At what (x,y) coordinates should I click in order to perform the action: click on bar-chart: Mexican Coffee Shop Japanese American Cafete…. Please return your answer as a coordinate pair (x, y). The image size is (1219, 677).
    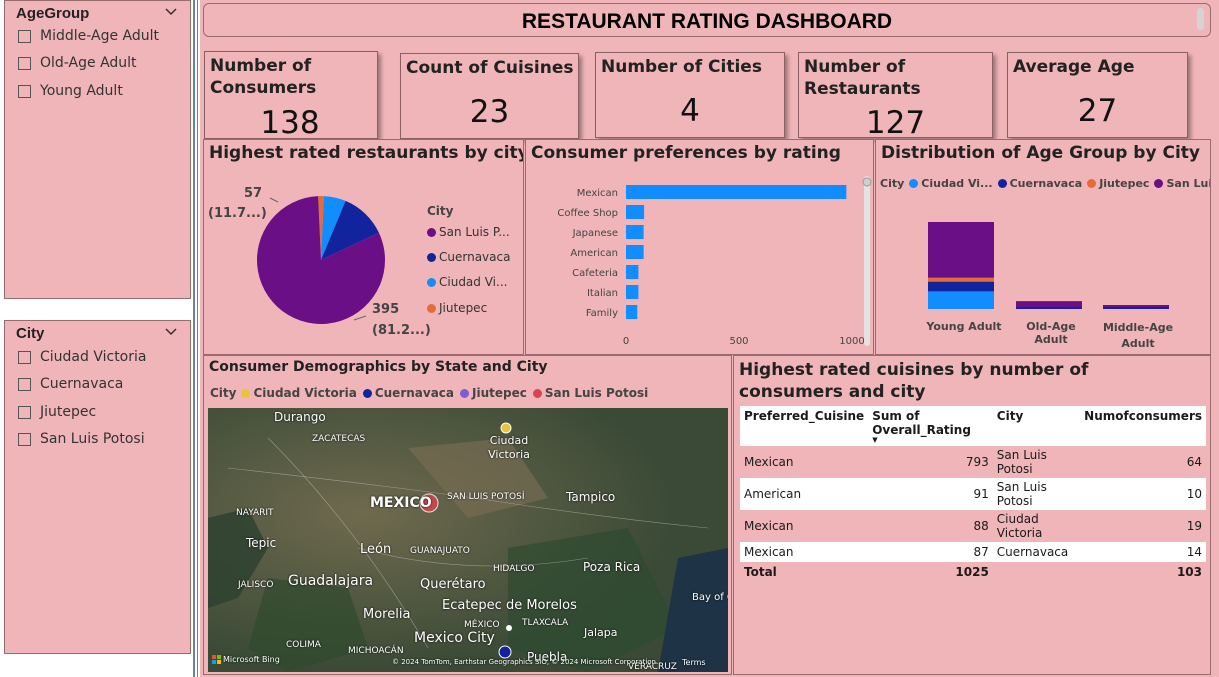
    Looking at the image, I should click on (714, 261).